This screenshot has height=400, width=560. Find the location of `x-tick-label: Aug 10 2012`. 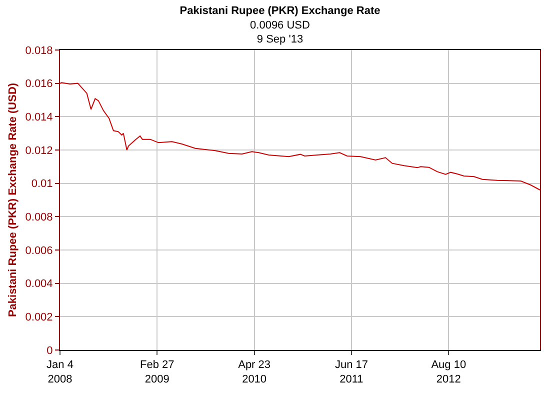

x-tick-label: Aug 10 2012 is located at coordinates (448, 372).